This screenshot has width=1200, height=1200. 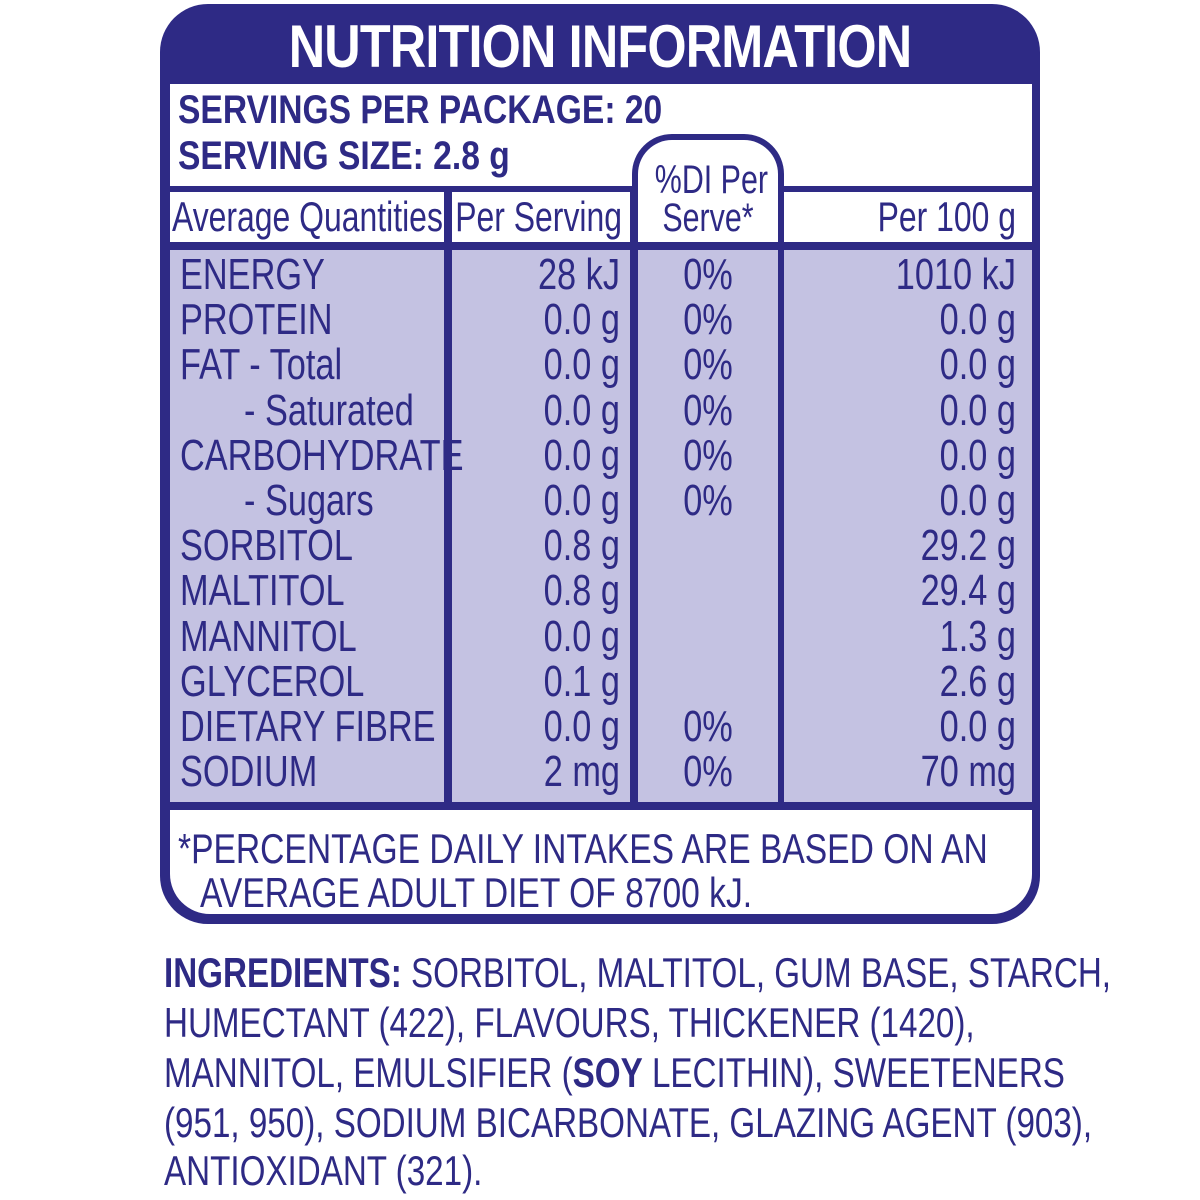 What do you see at coordinates (322, 455) in the screenshot?
I see `nutrient-name: CARBOHYDRATE` at bounding box center [322, 455].